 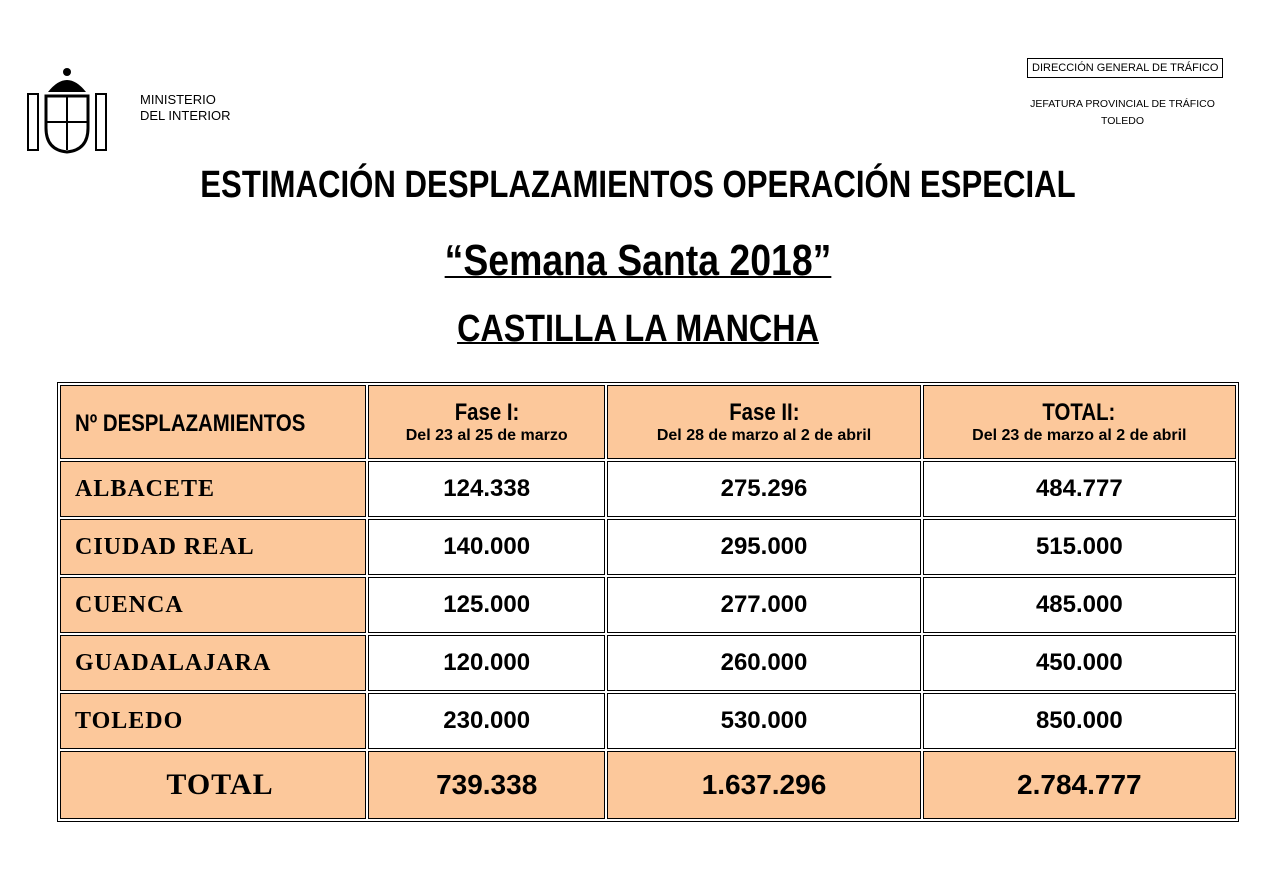 What do you see at coordinates (213, 605) in the screenshot?
I see `row-name: CUENCA` at bounding box center [213, 605].